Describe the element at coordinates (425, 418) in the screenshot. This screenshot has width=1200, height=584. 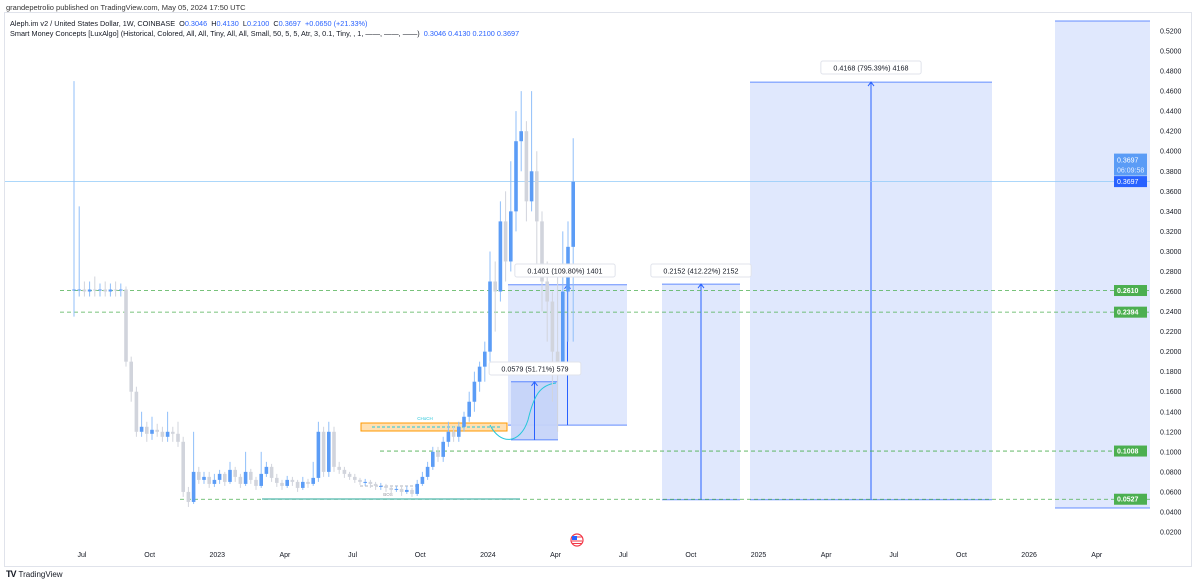
I see `choch-label: CHoCH` at that location.